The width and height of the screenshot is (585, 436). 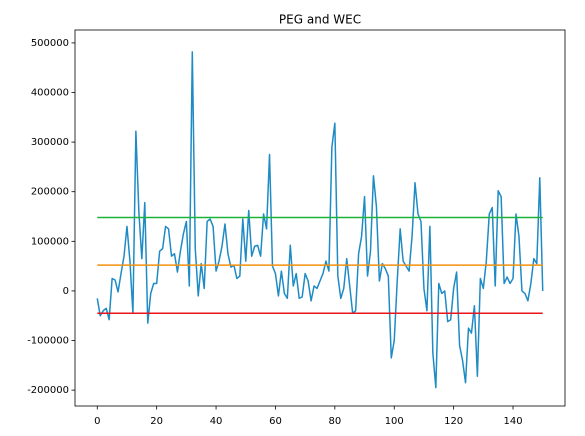 I want to click on y-tick-label: 300000, so click(x=50, y=142).